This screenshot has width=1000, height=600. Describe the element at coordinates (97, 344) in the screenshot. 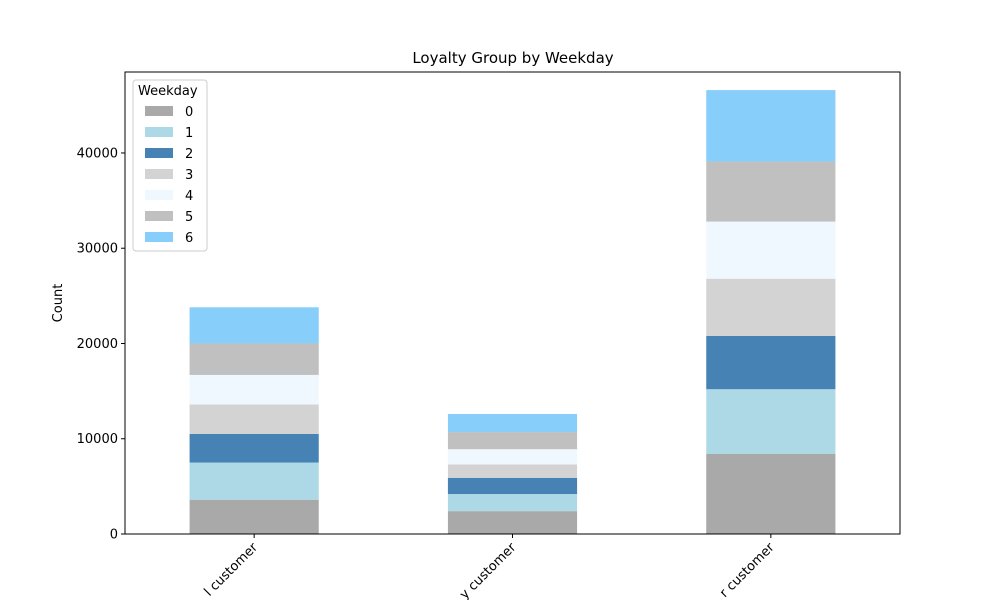

I see `y-tick-label: 20000` at that location.